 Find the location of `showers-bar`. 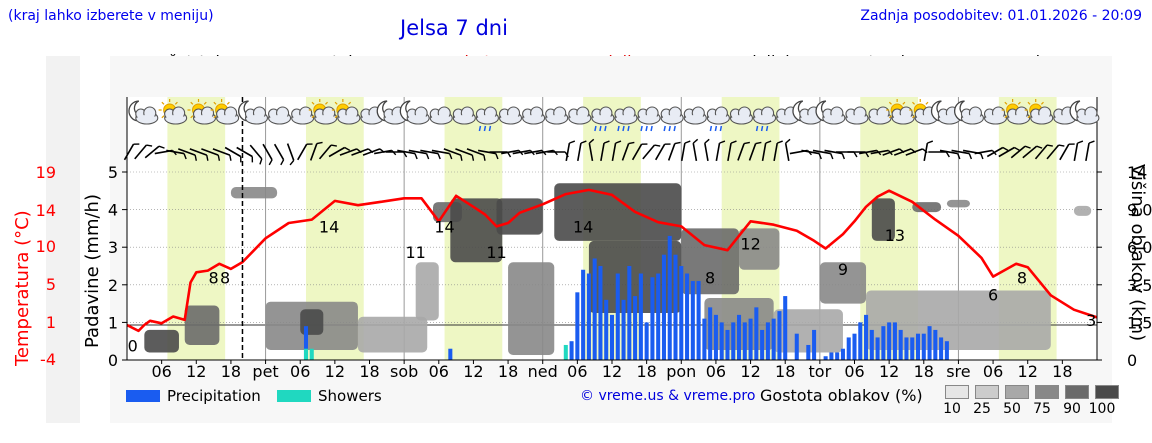

showers-bar is located at coordinates (311, 354).